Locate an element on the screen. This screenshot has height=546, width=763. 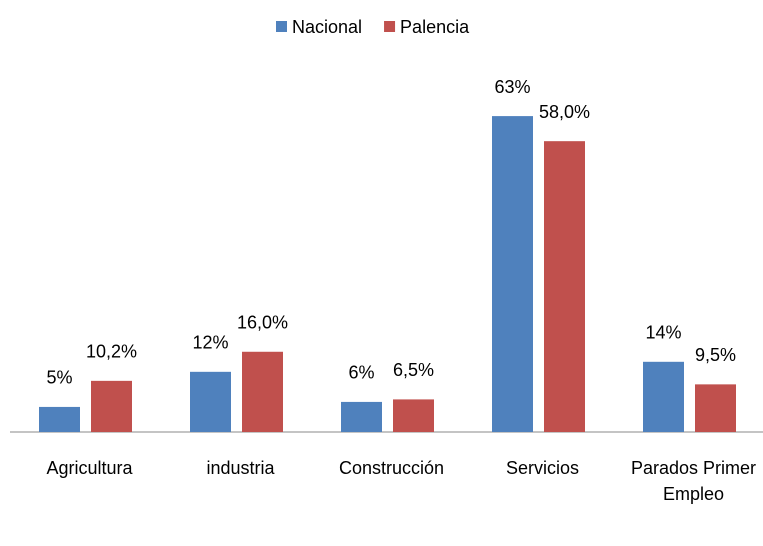
data-label: 12% is located at coordinates (210, 343).